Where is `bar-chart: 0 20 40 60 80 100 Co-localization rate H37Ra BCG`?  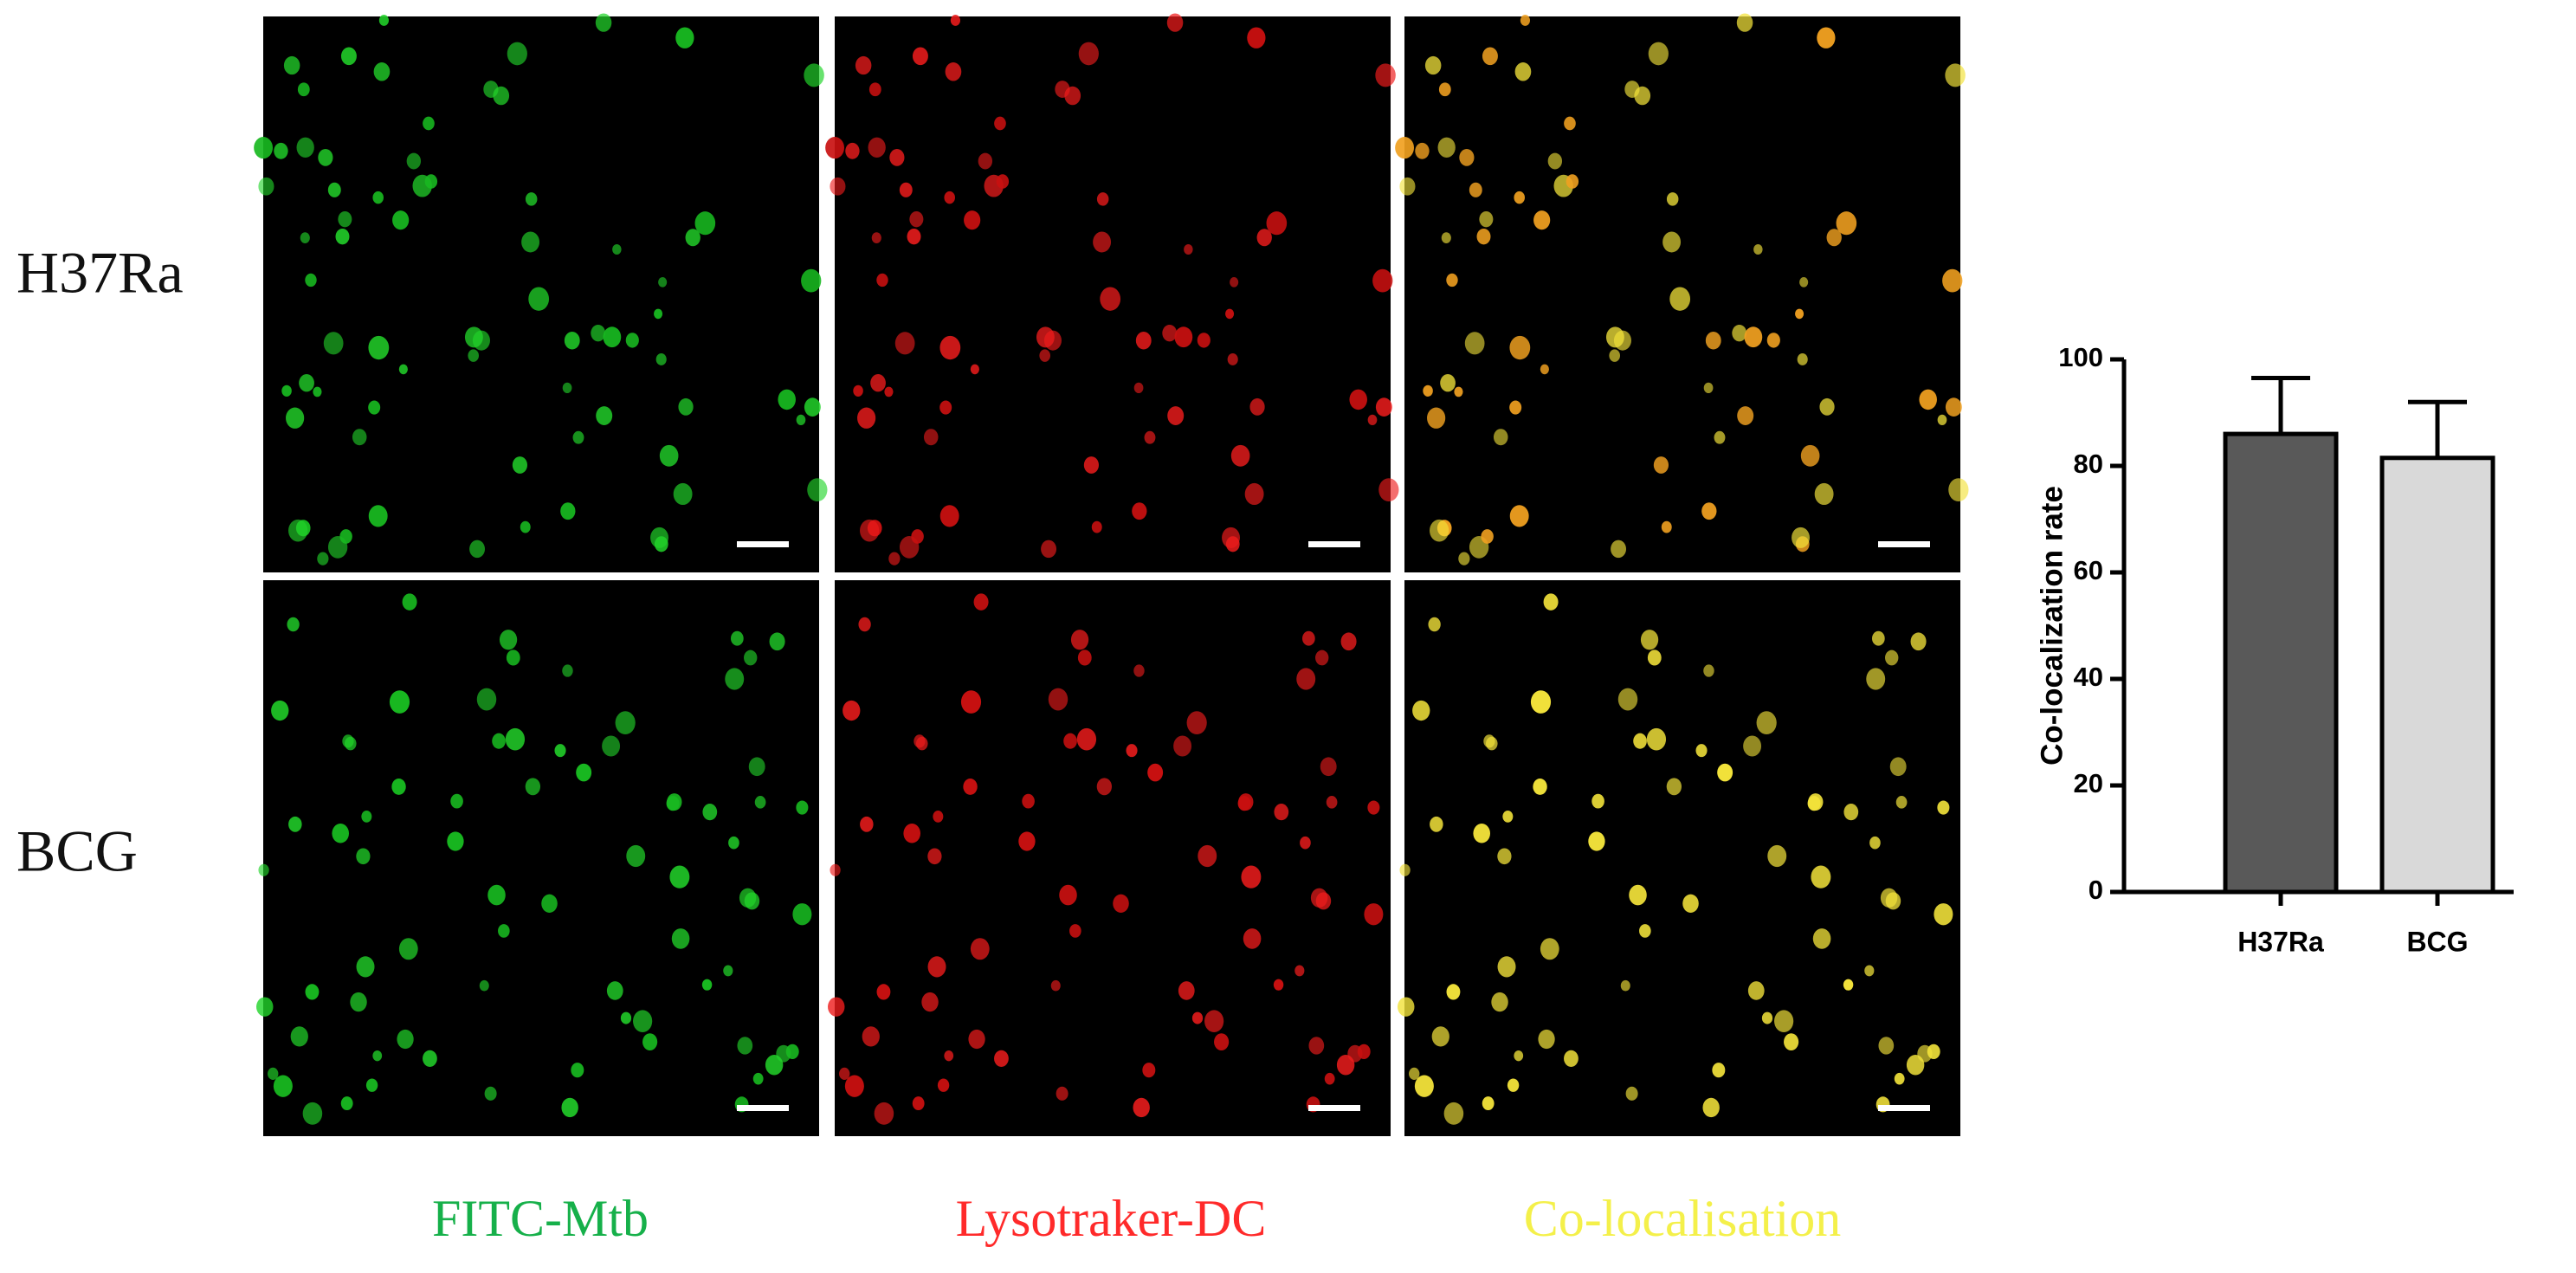
bar-chart: 0 20 40 60 80 100 Co-localization rate H37Ra BCG is located at coordinates (2274, 649).